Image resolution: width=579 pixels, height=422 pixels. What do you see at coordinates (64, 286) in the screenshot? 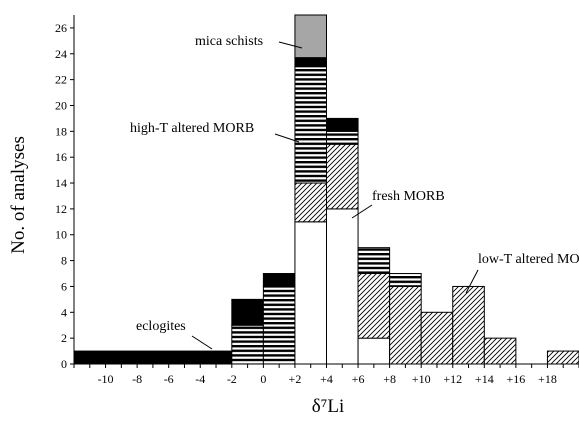
I see `y-tick-label-6: 6` at bounding box center [64, 286].